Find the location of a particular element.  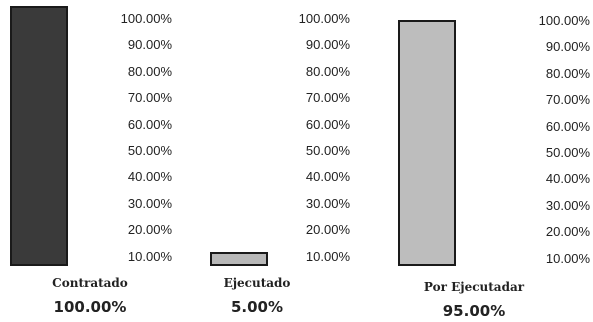

bar-contratado is located at coordinates (39, 136).